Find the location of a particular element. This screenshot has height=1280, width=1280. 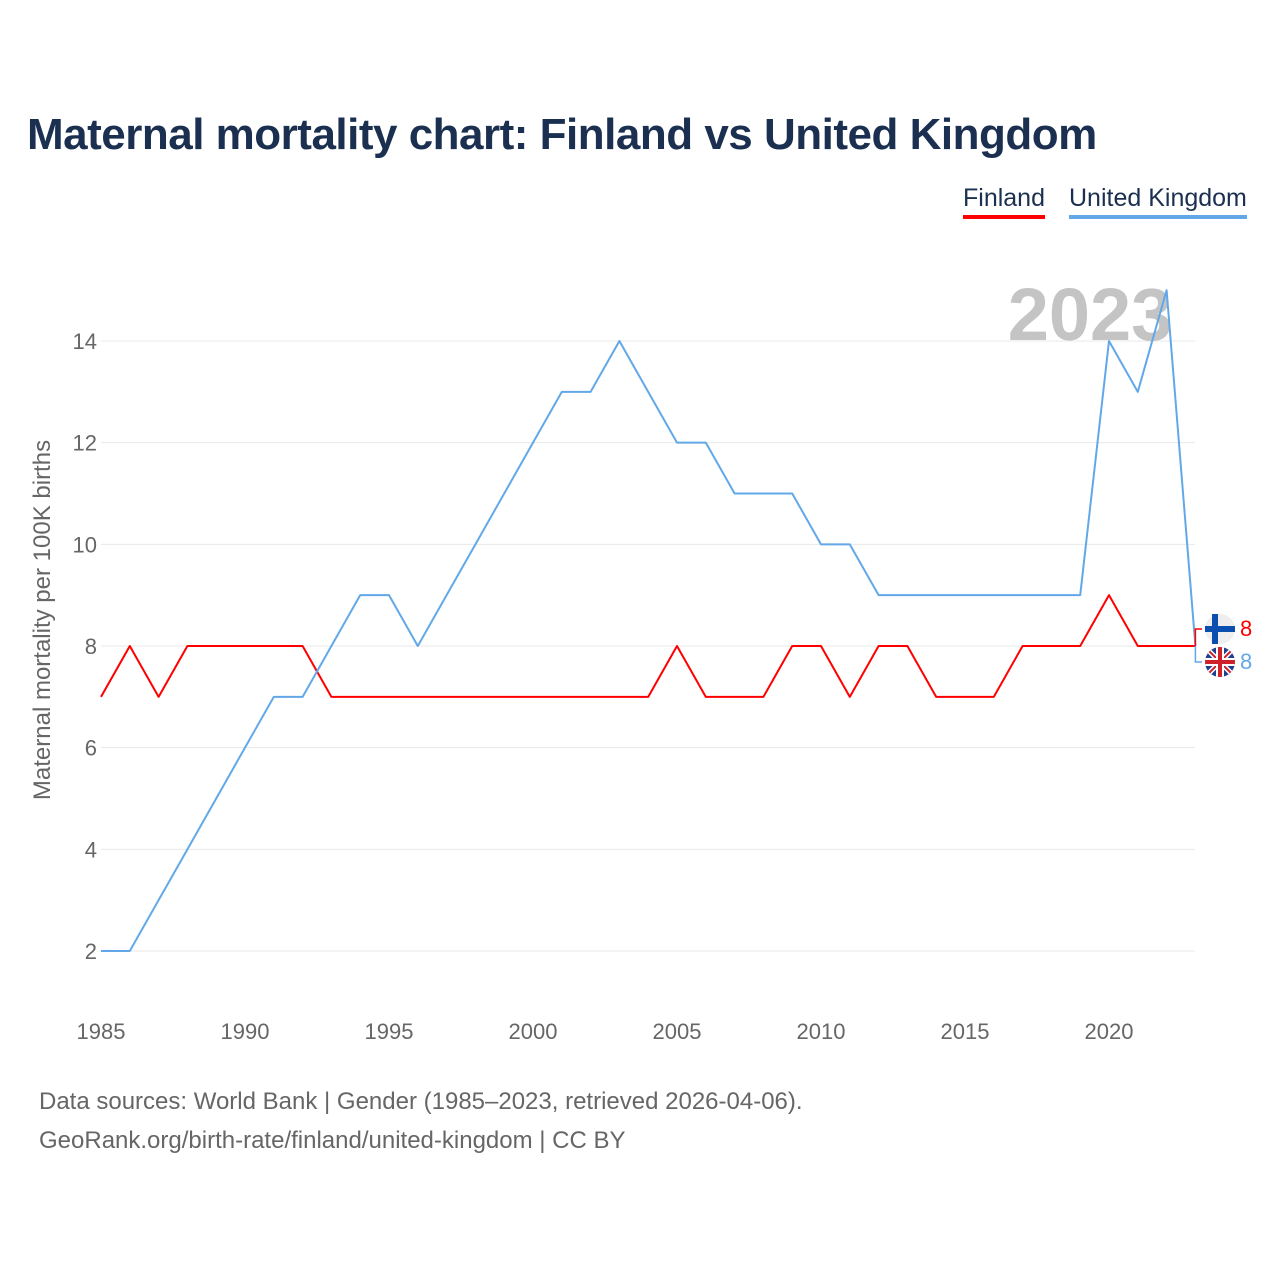

end-value-united-kingdom: 8 is located at coordinates (1246, 661).